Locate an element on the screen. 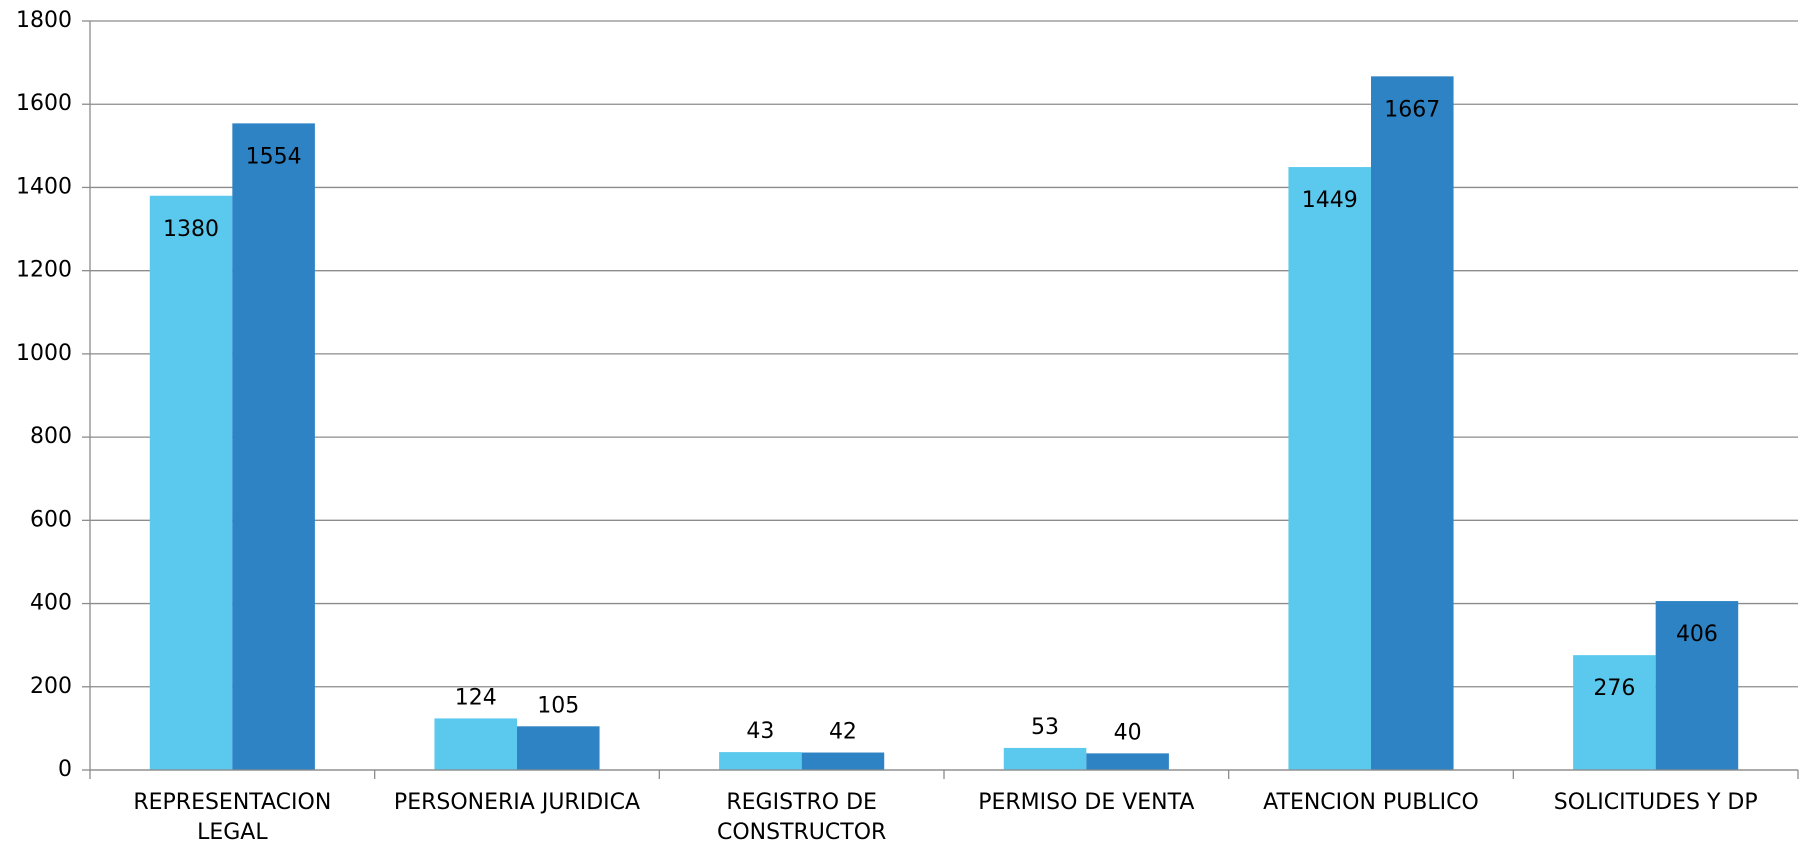 This screenshot has height=849, width=1800. data-label: 124 is located at coordinates (476, 697).